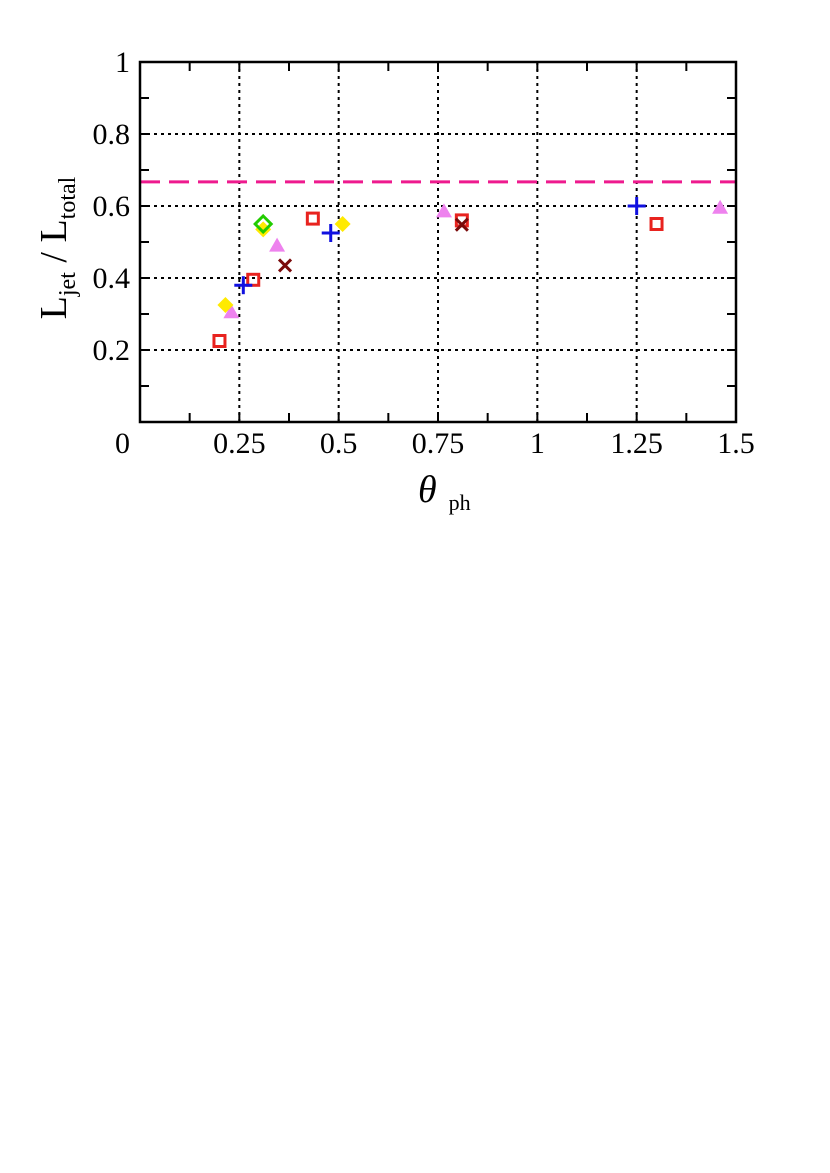  Describe the element at coordinates (112, 350) in the screenshot. I see `y-tick-label: 0.2` at that location.